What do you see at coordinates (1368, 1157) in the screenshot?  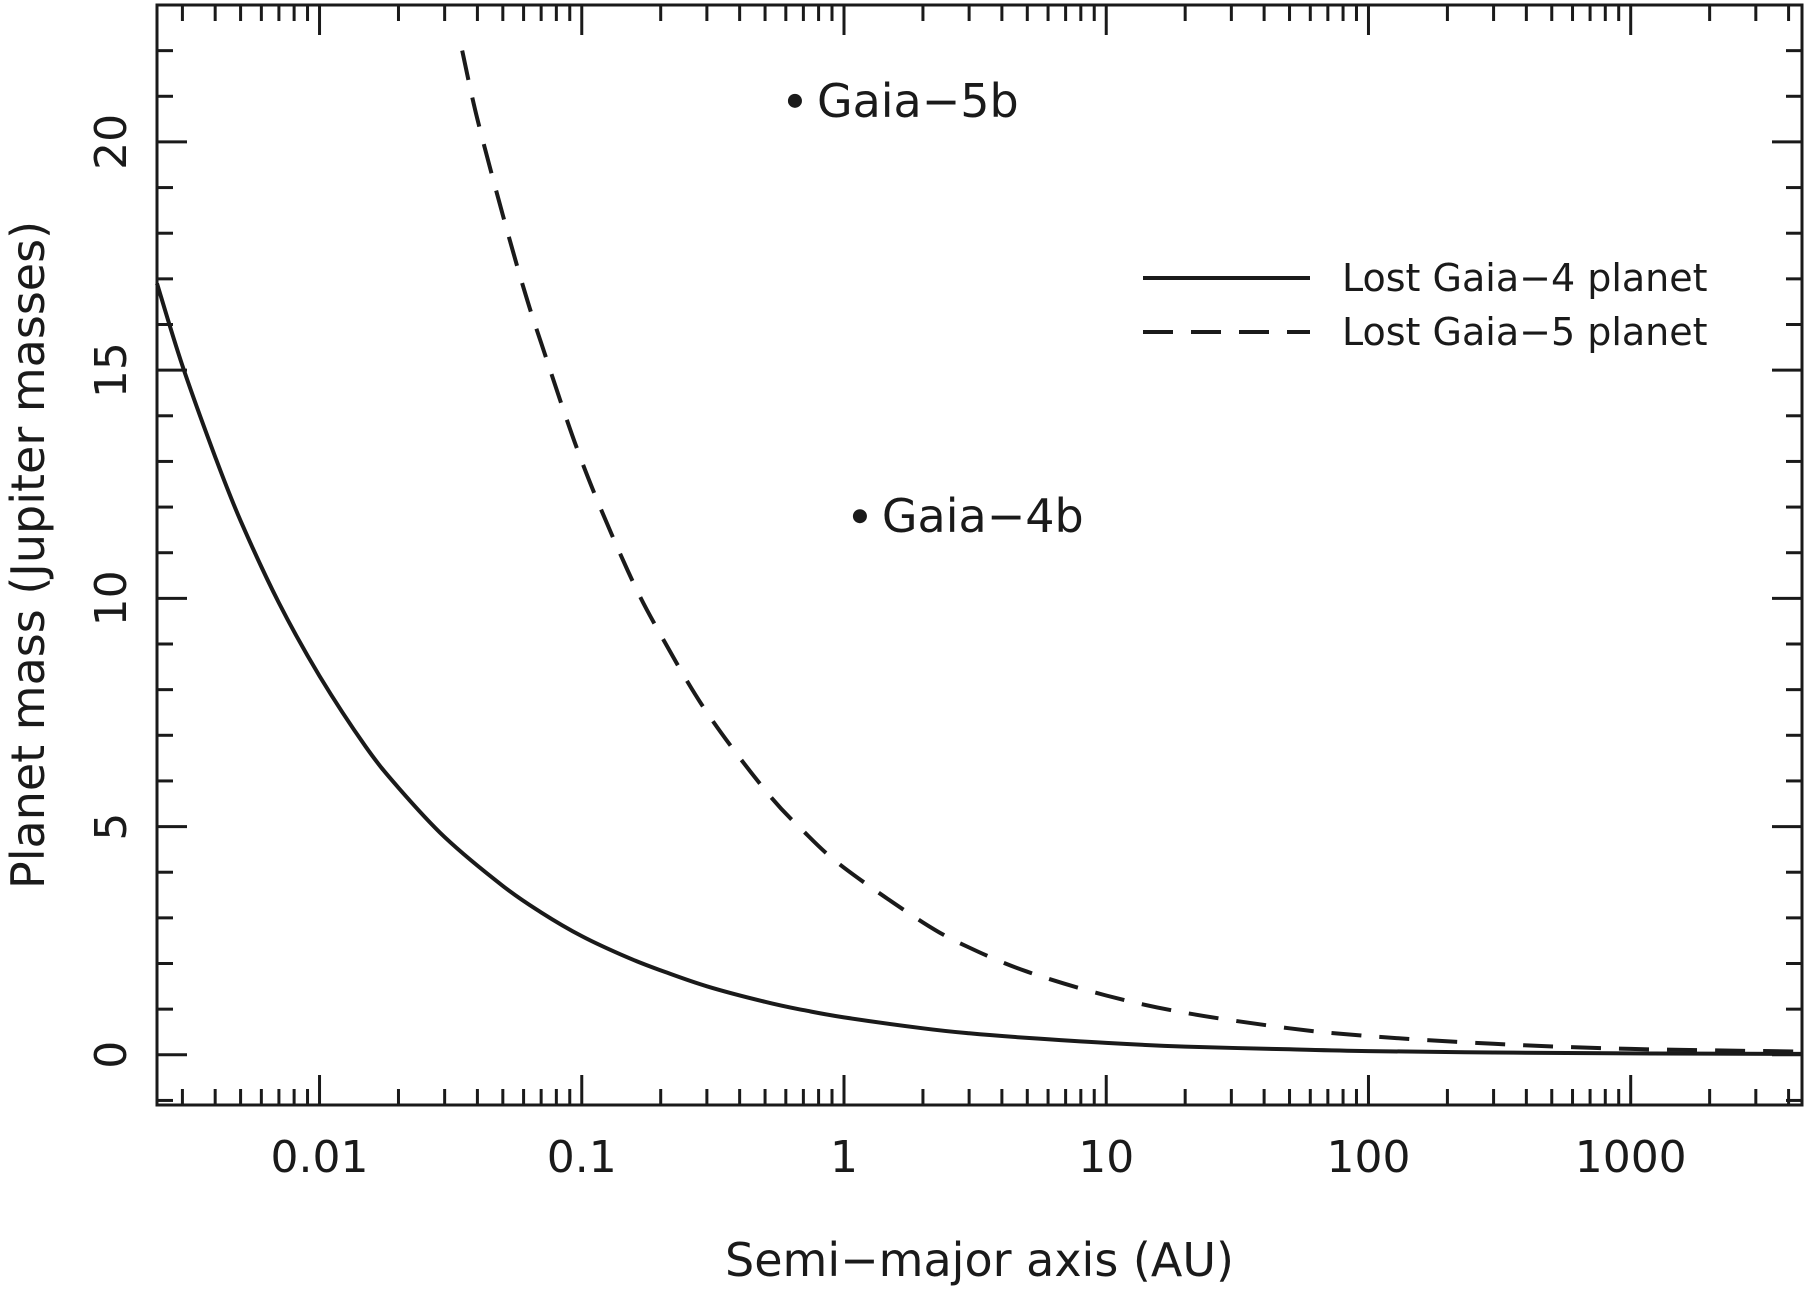 I see `x-tick-label: 100` at bounding box center [1368, 1157].